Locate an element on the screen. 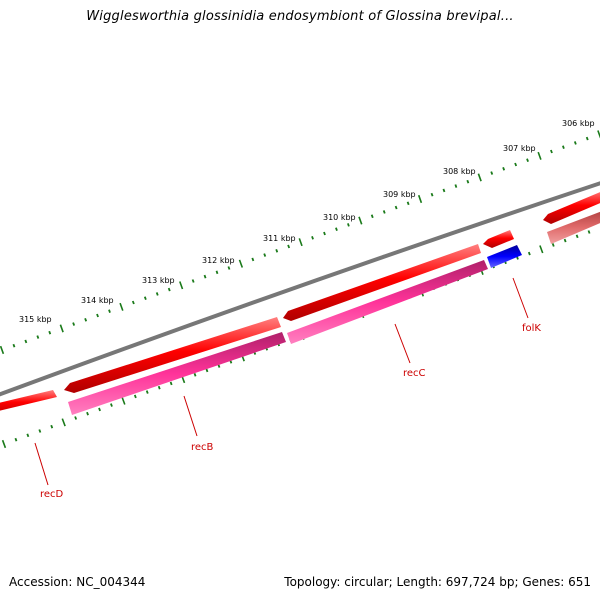  connector-recC is located at coordinates (402, 343).